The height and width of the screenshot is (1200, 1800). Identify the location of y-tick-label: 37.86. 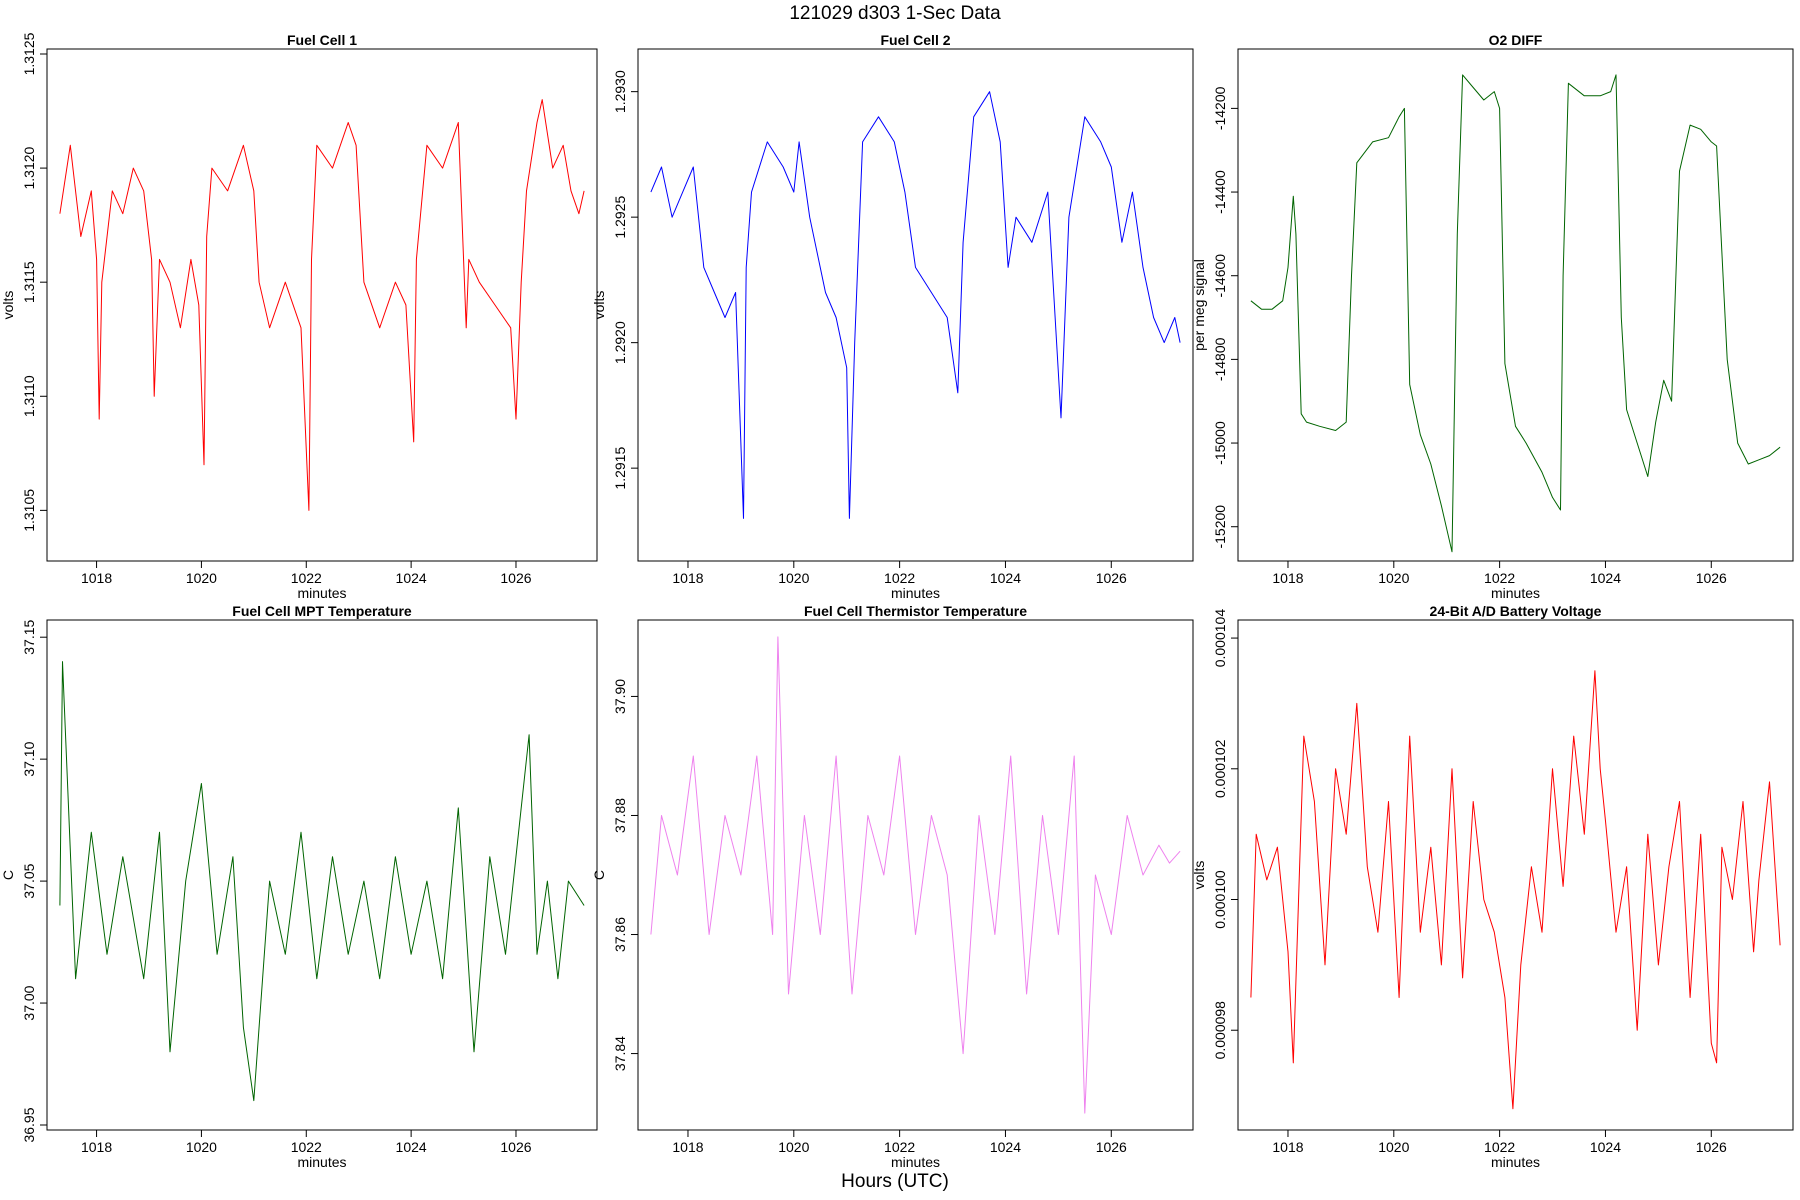
(620, 934).